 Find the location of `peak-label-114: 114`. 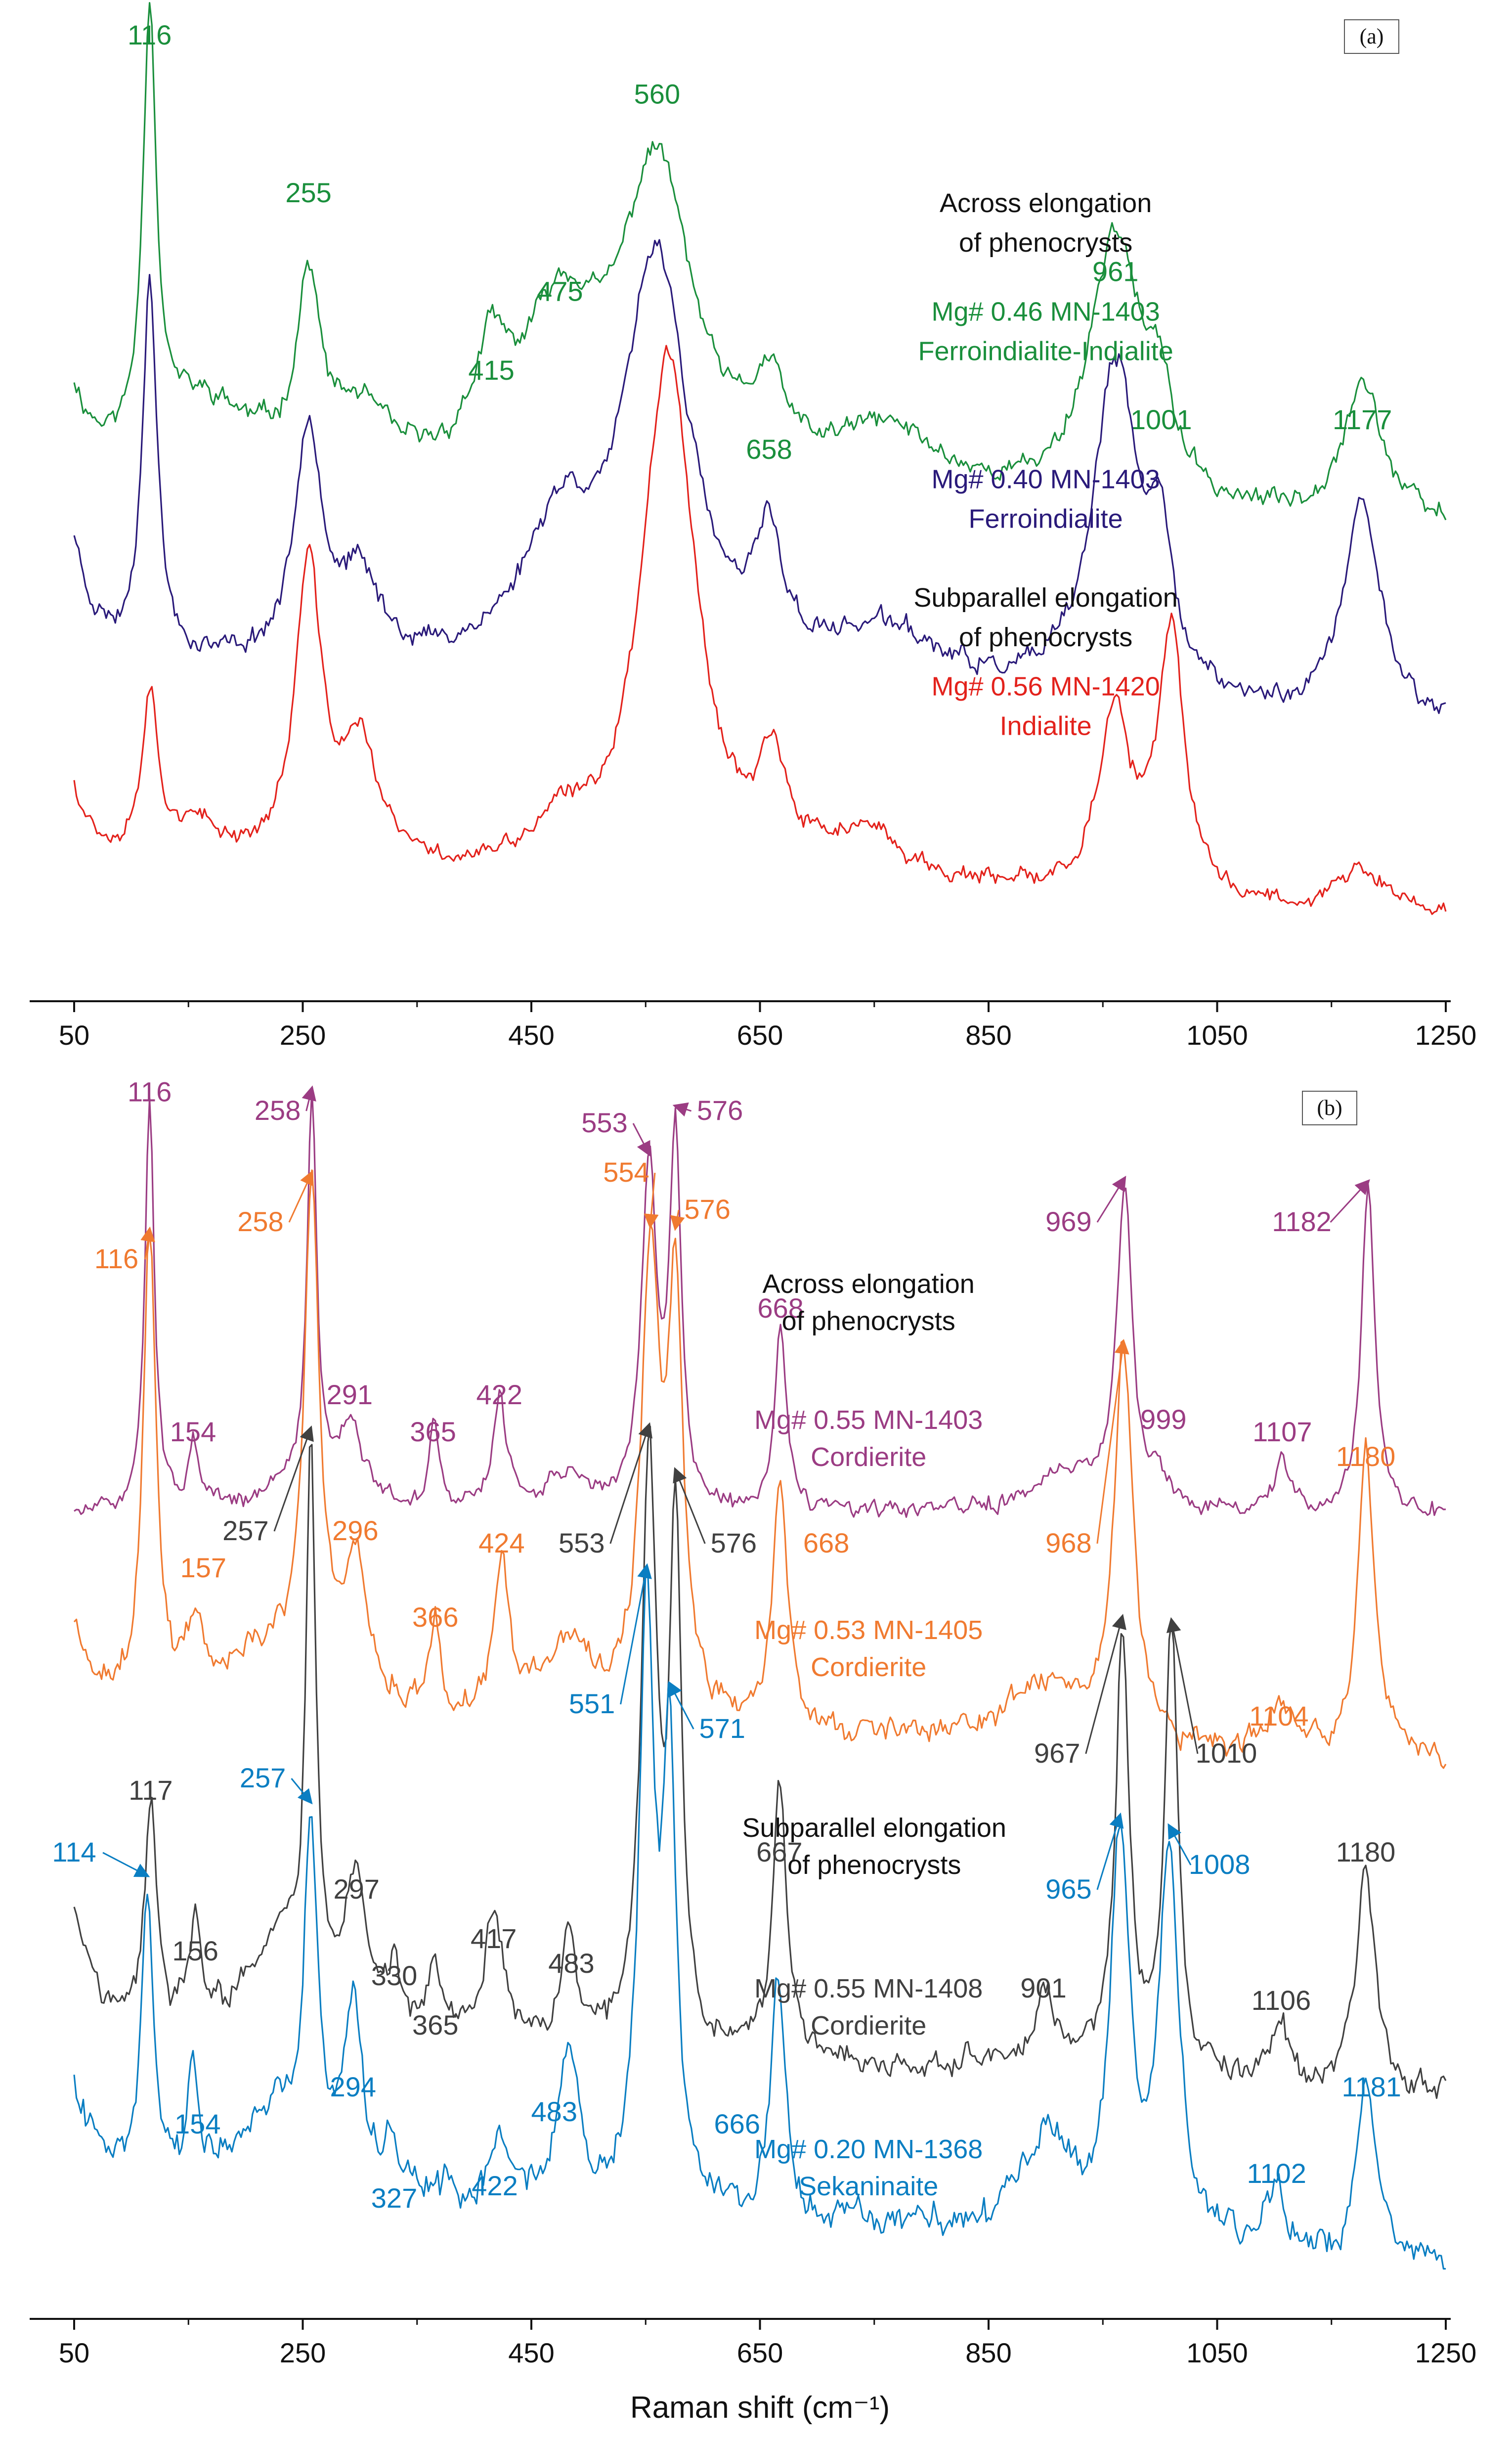

peak-label-114: 114 is located at coordinates (74, 1851).